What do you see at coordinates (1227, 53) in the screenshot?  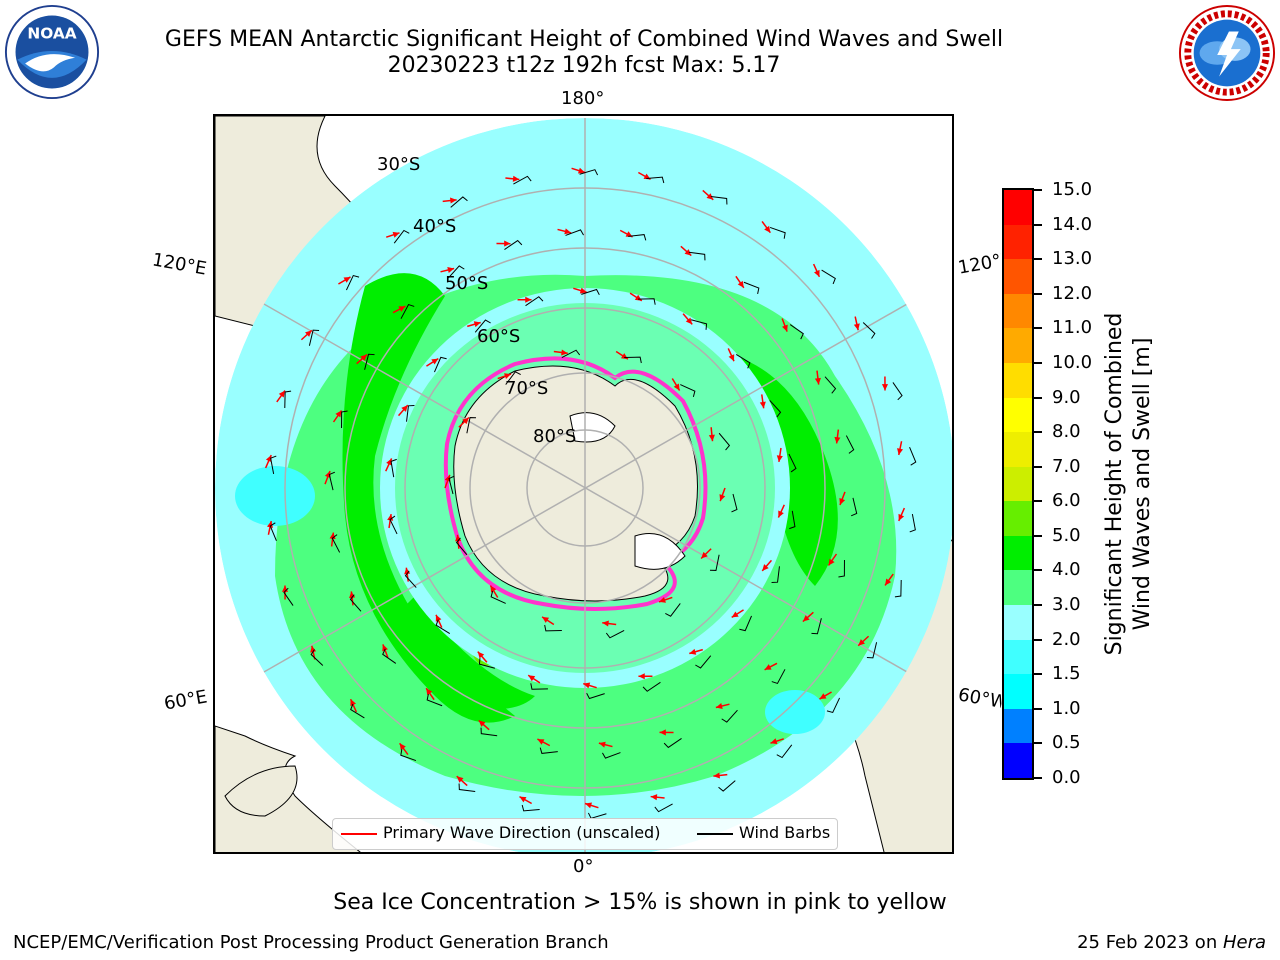 I see `nws-logo-icon` at bounding box center [1227, 53].